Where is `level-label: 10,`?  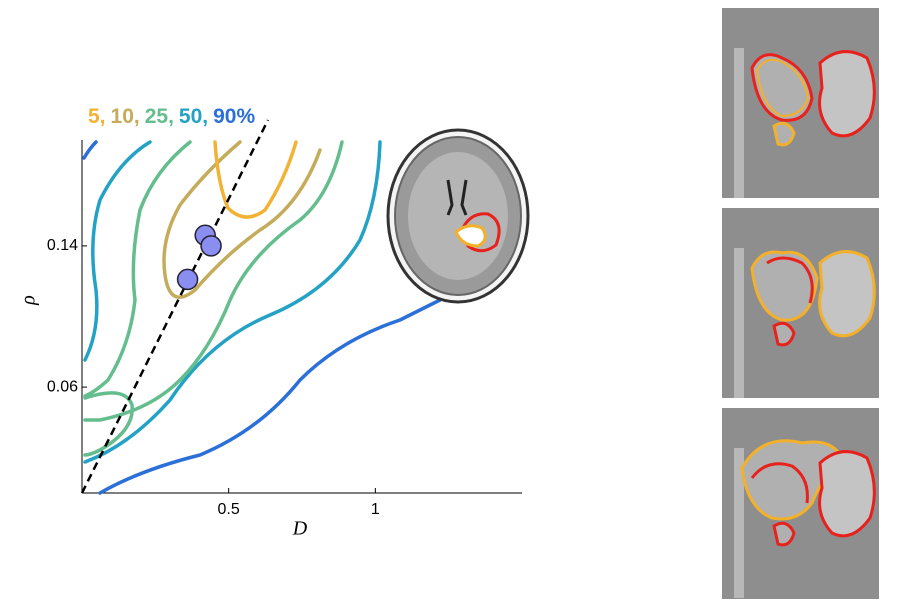 level-label: 10, is located at coordinates (125, 116).